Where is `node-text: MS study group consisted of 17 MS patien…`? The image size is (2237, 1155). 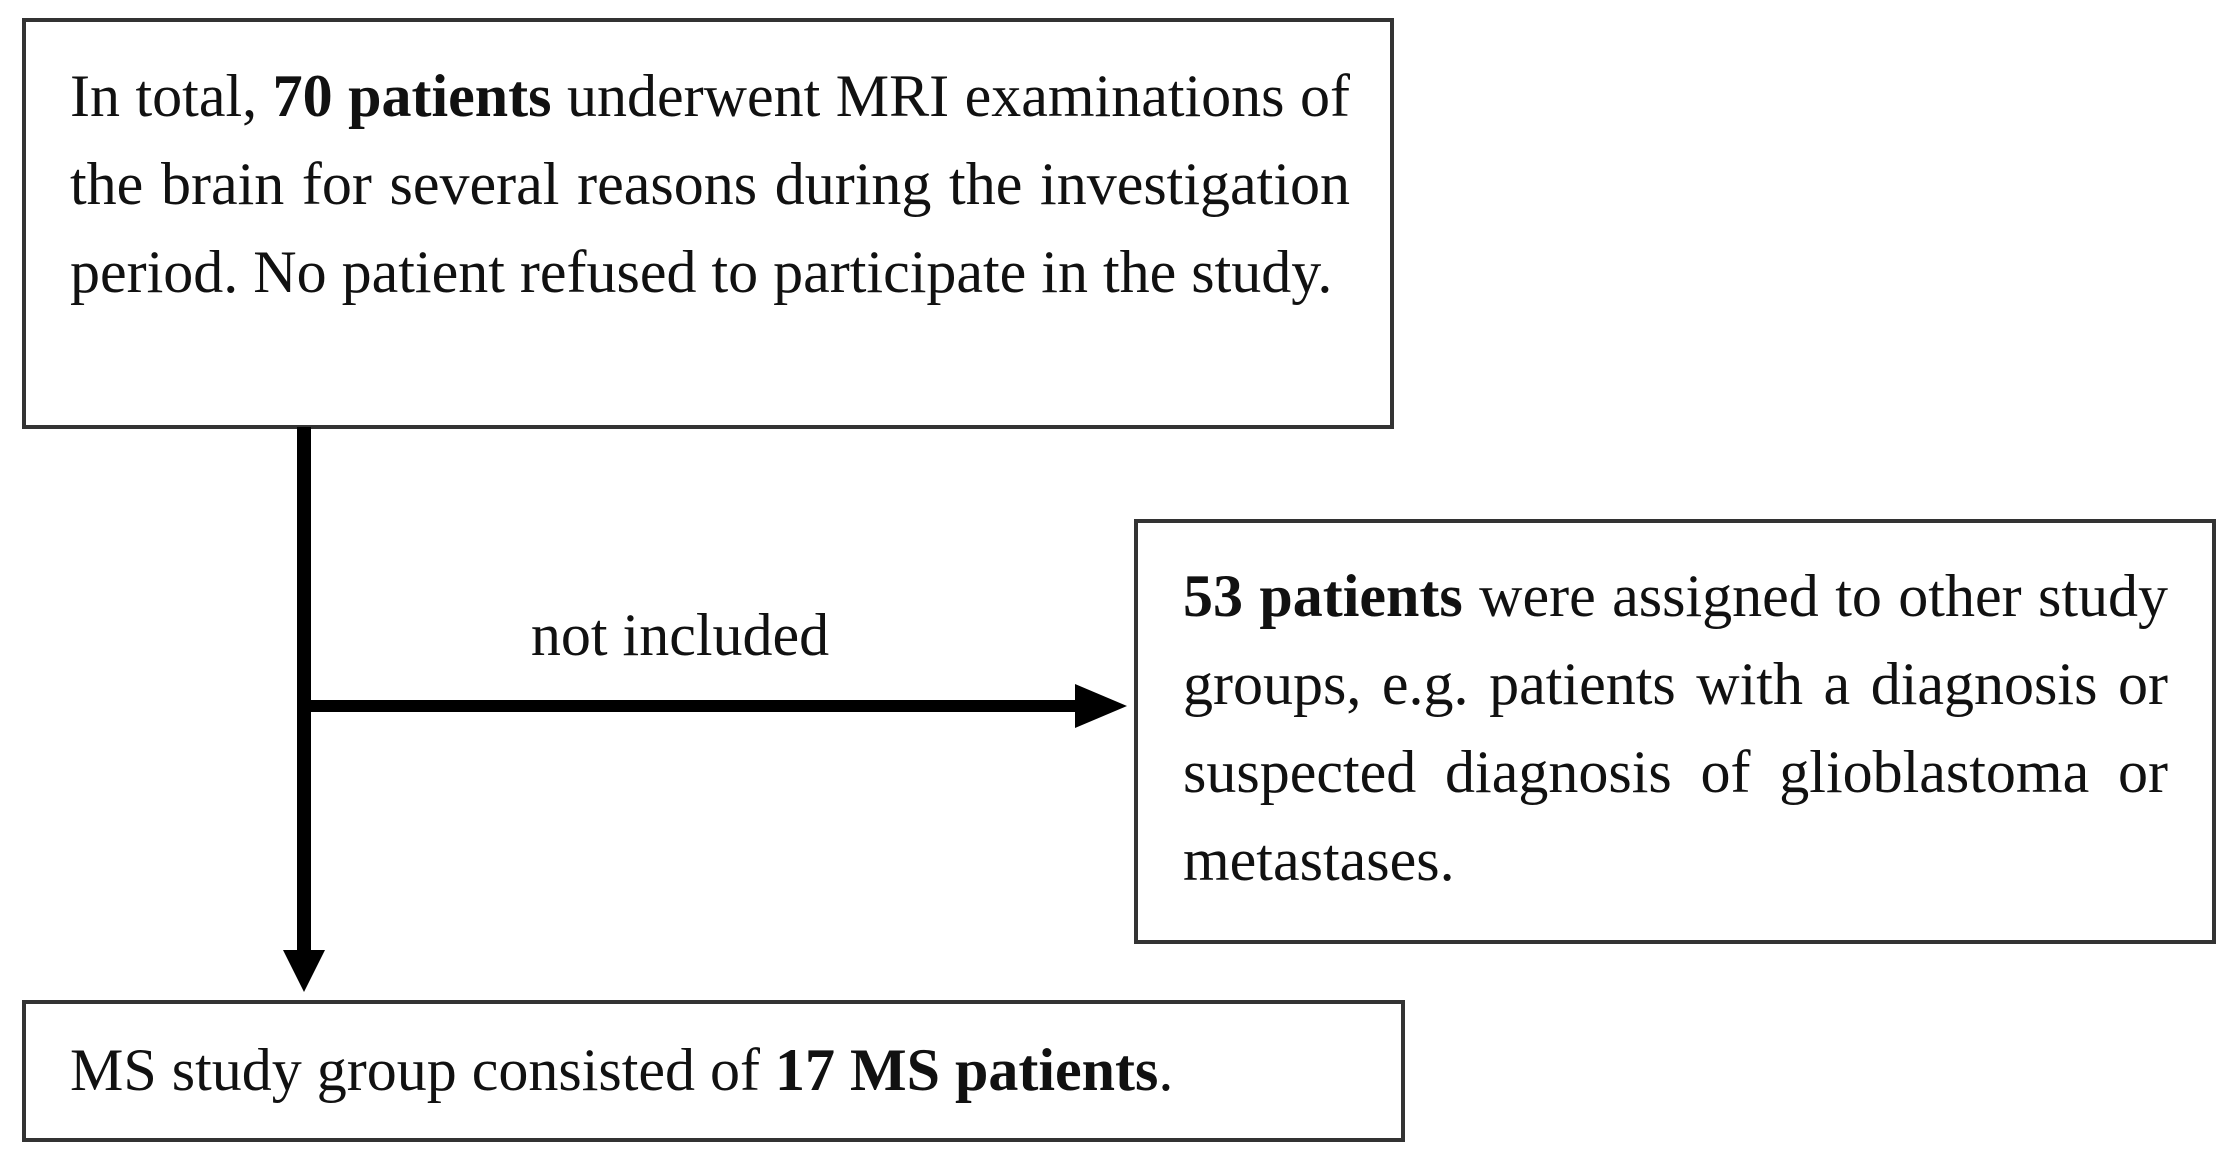
node-text: MS study group consisted of 17 MS patien… is located at coordinates (730, 1070).